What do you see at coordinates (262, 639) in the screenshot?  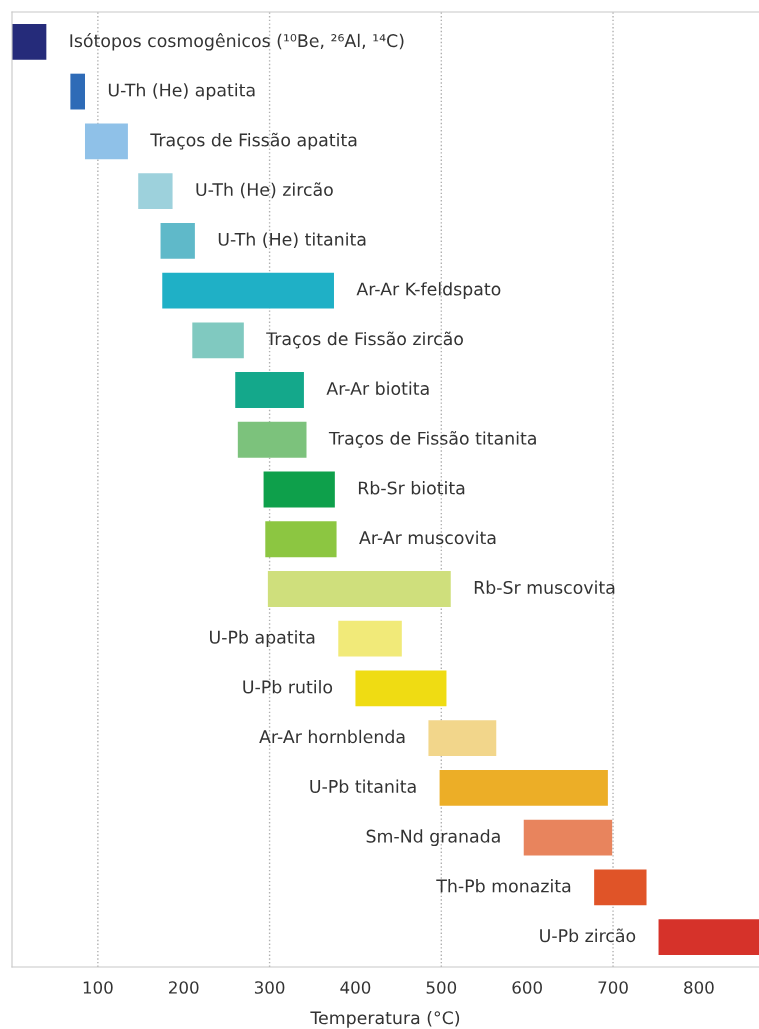 I see `y-tick-label: U-Pb apatita` at bounding box center [262, 639].